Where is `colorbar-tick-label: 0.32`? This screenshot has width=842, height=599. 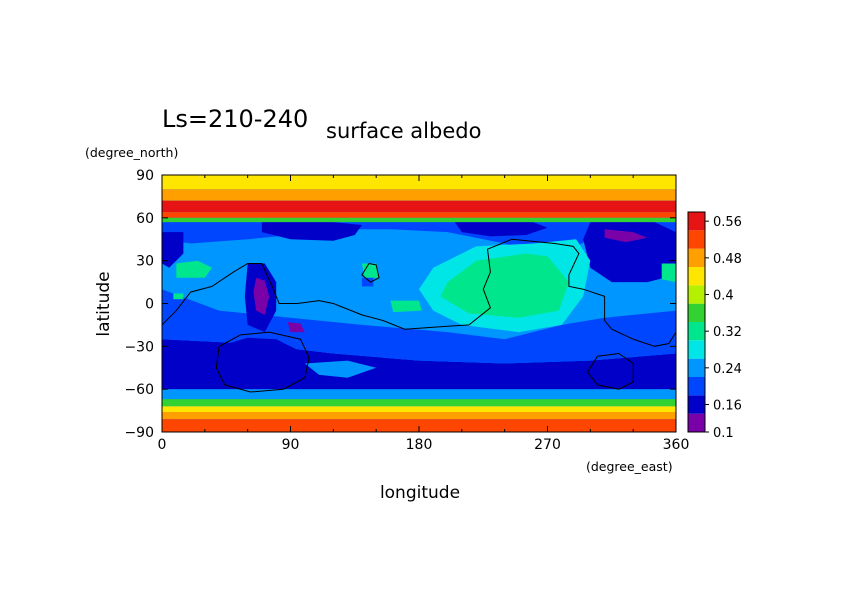 colorbar-tick-label: 0.32 is located at coordinates (727, 332).